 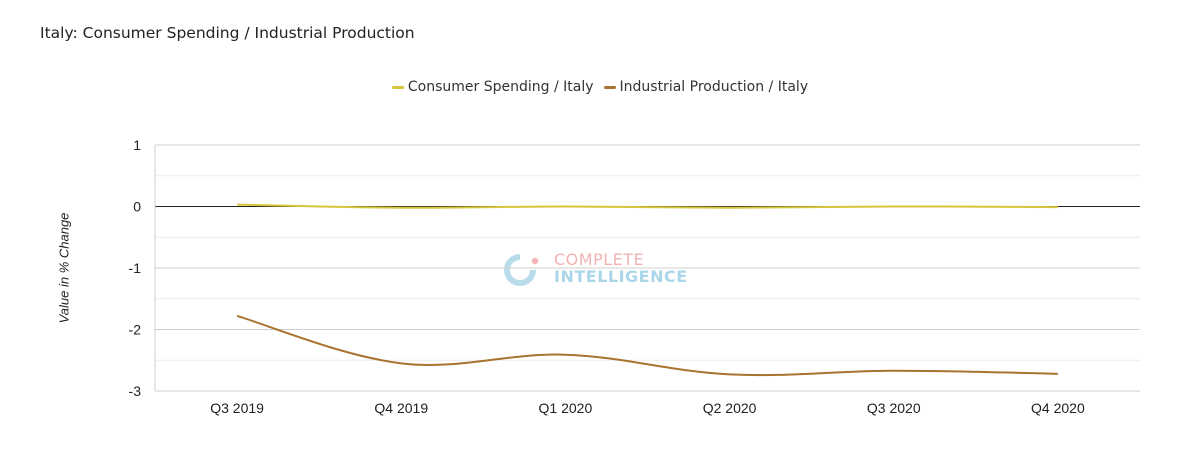 I want to click on y-tick-label: 0, so click(x=137, y=207).